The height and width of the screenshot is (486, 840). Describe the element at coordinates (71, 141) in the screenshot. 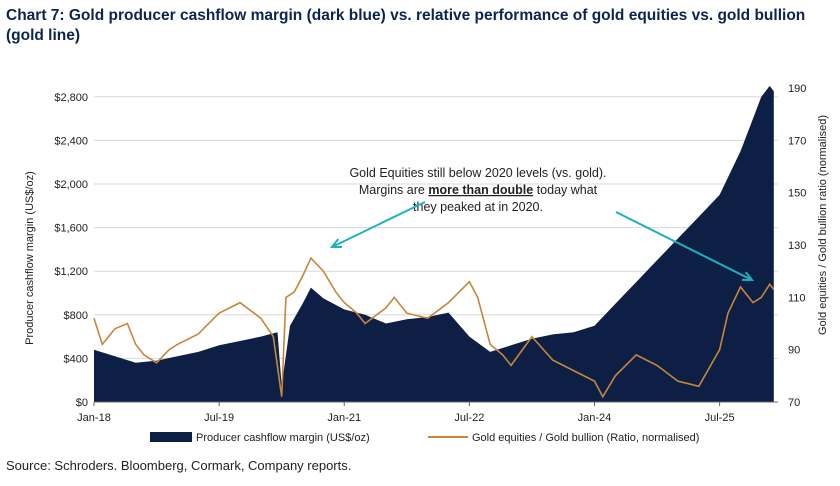

I see `left-tick-label: $2,400` at that location.